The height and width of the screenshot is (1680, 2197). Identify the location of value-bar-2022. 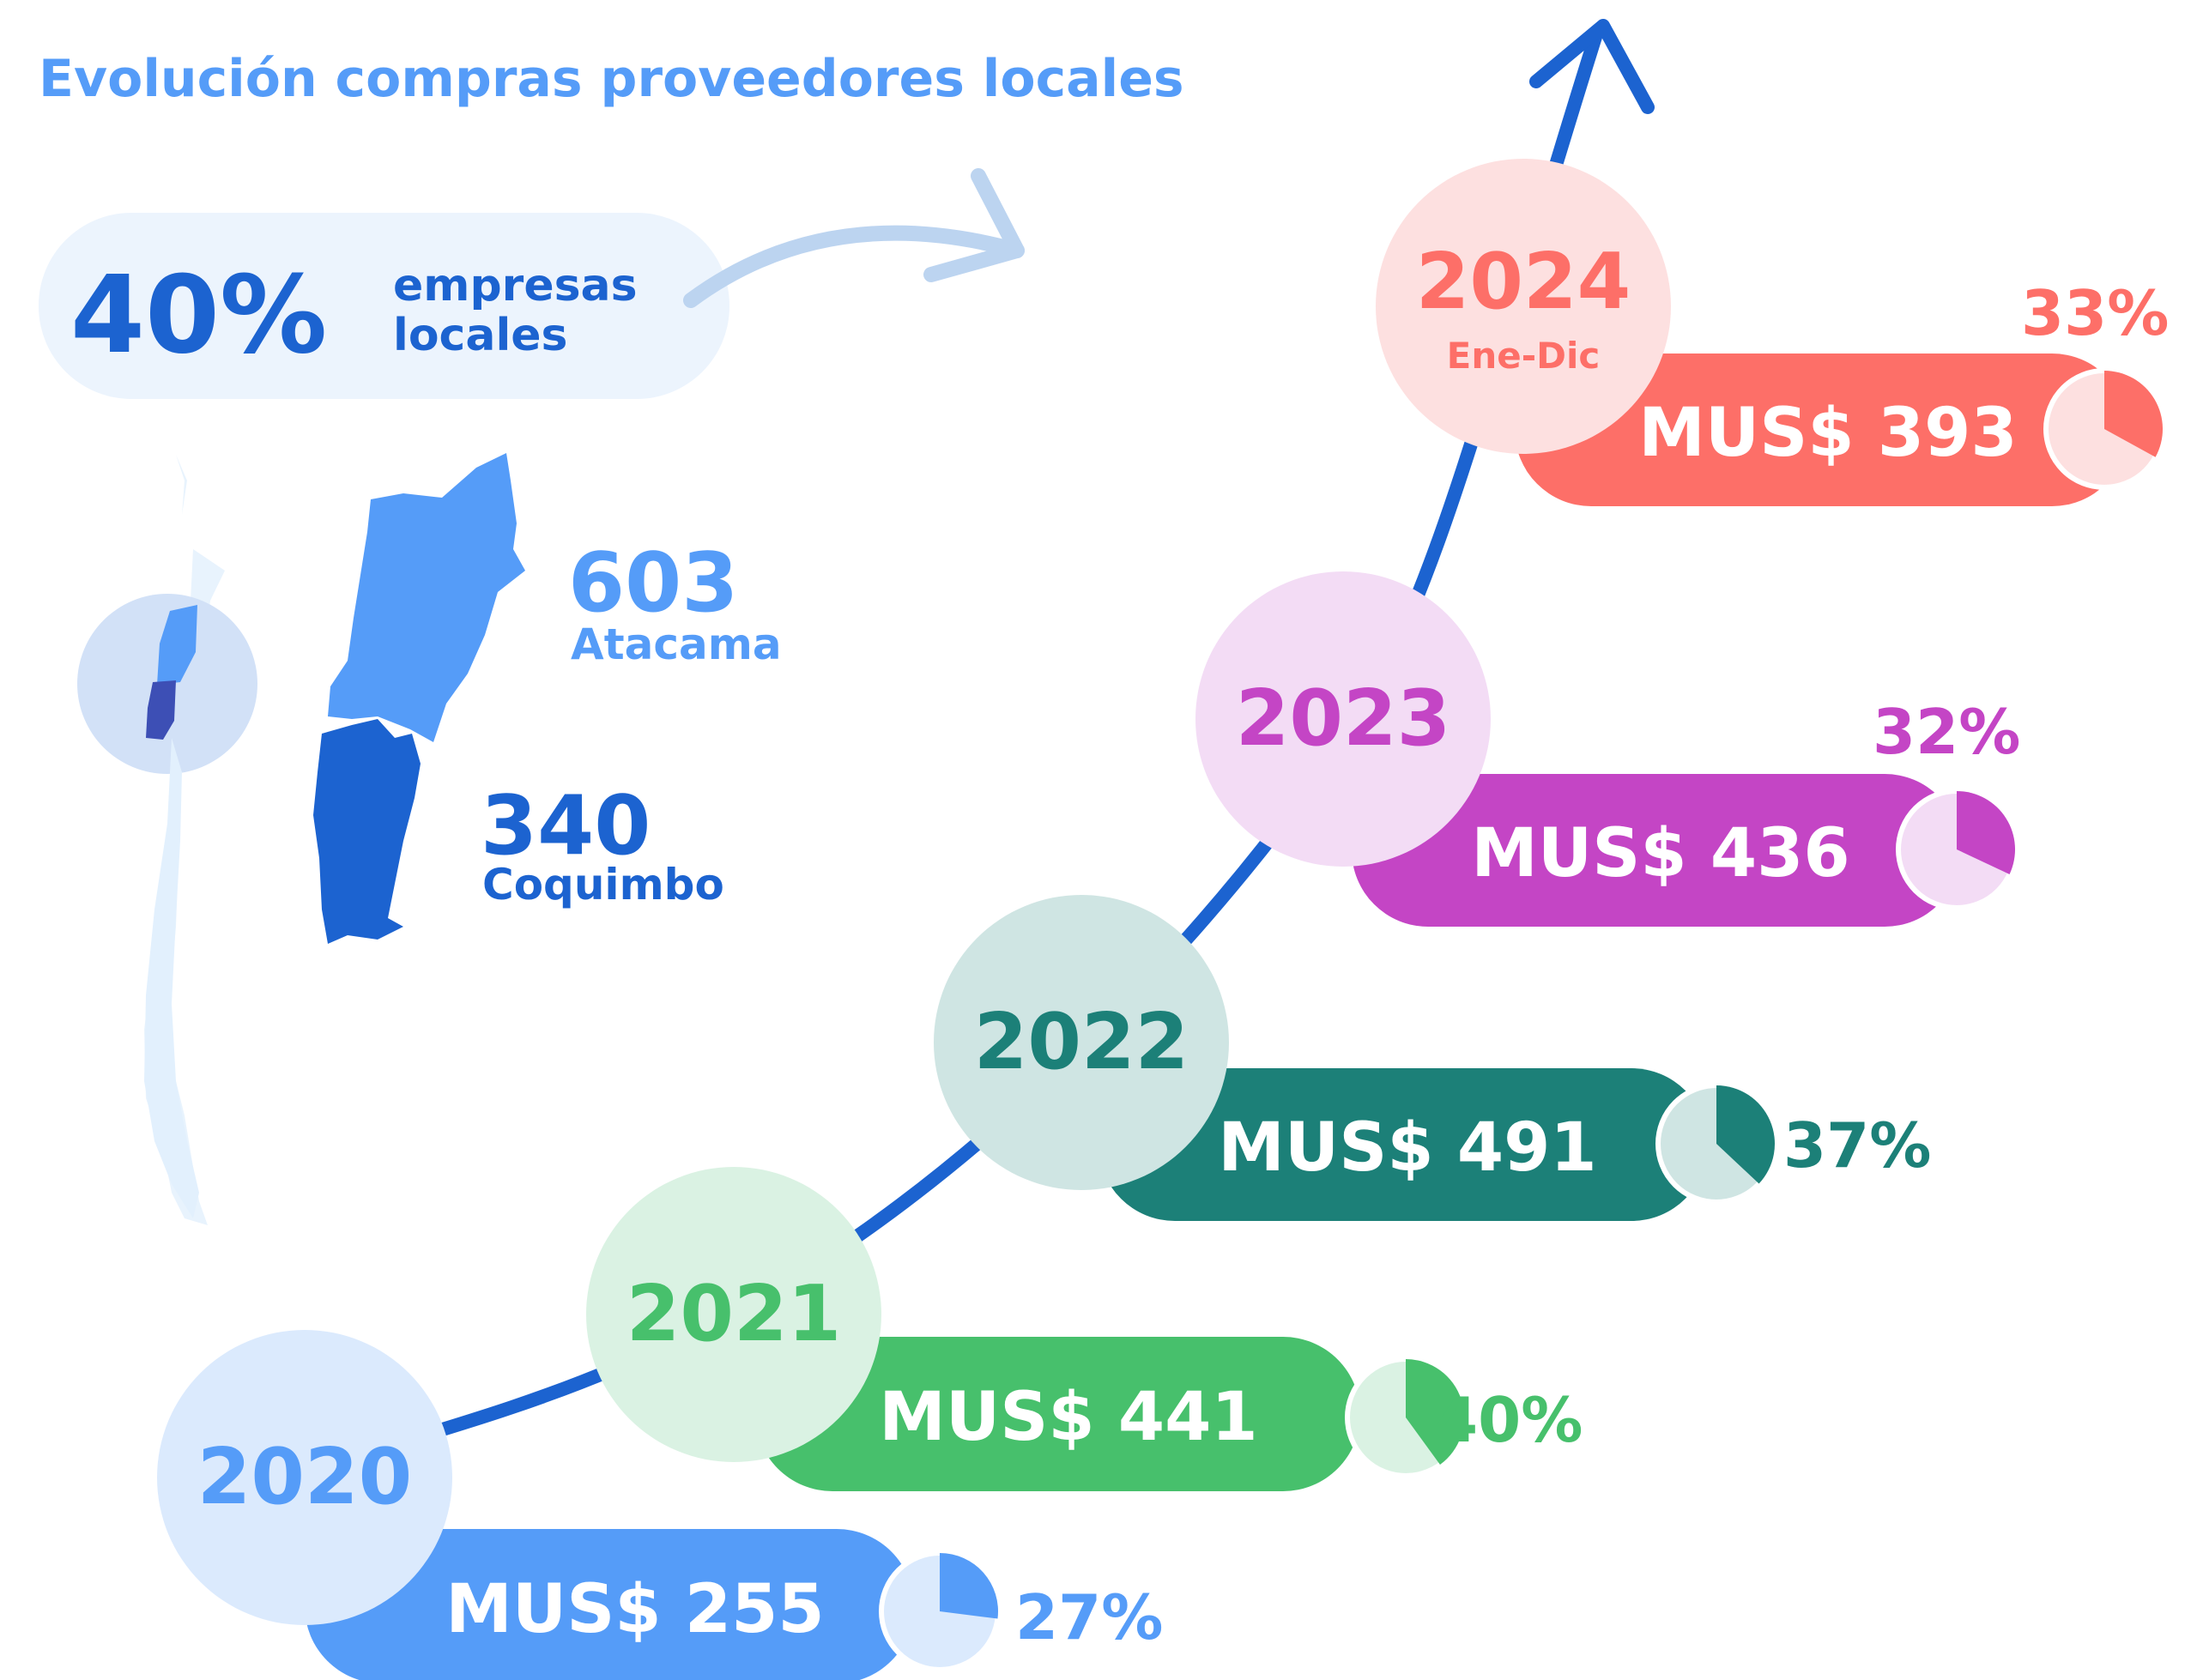
(1403, 1144).